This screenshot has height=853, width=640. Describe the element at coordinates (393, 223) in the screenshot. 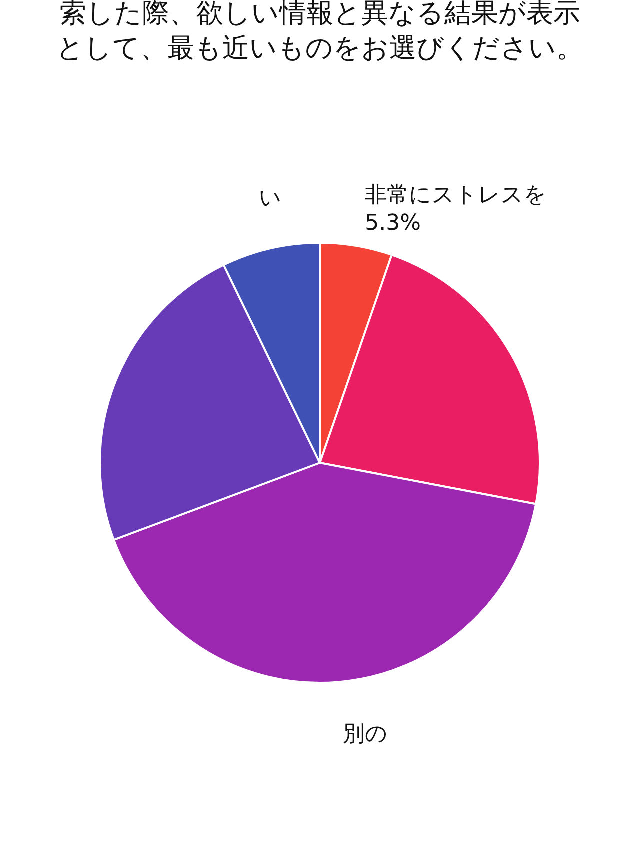

I see `data-label: 5.3%` at that location.